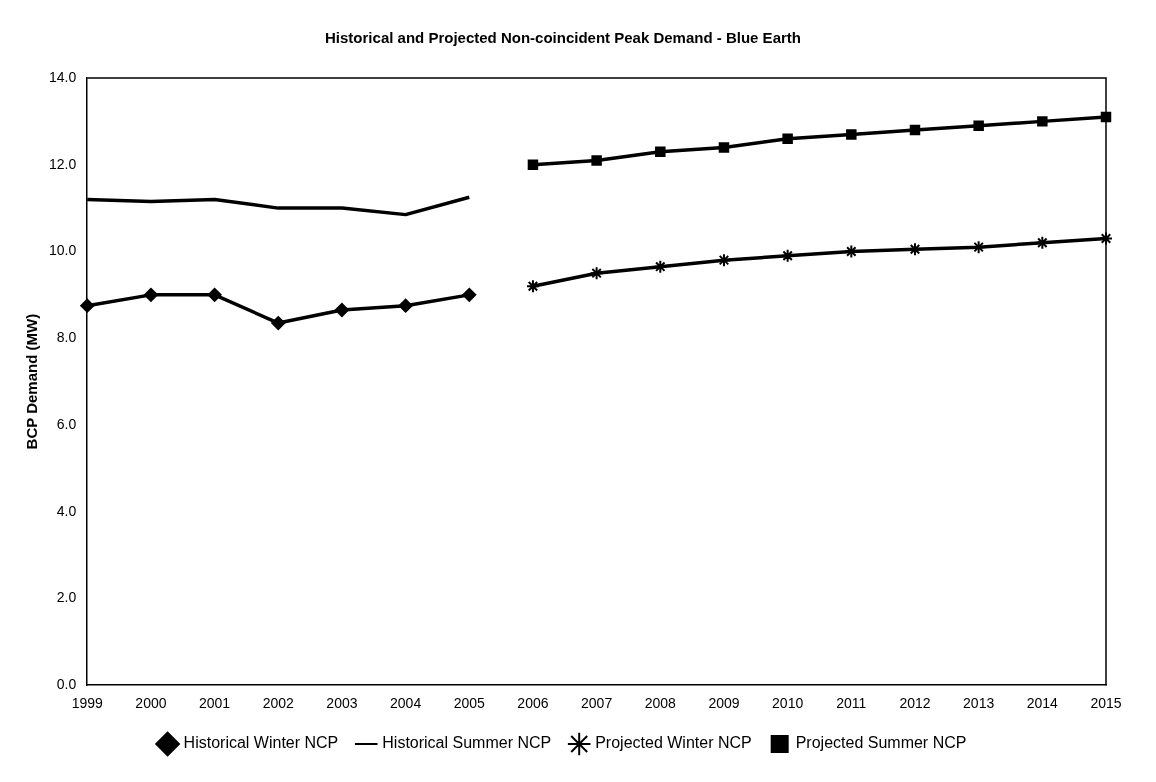  What do you see at coordinates (406, 703) in the screenshot?
I see `x-tick-label: 2004` at bounding box center [406, 703].